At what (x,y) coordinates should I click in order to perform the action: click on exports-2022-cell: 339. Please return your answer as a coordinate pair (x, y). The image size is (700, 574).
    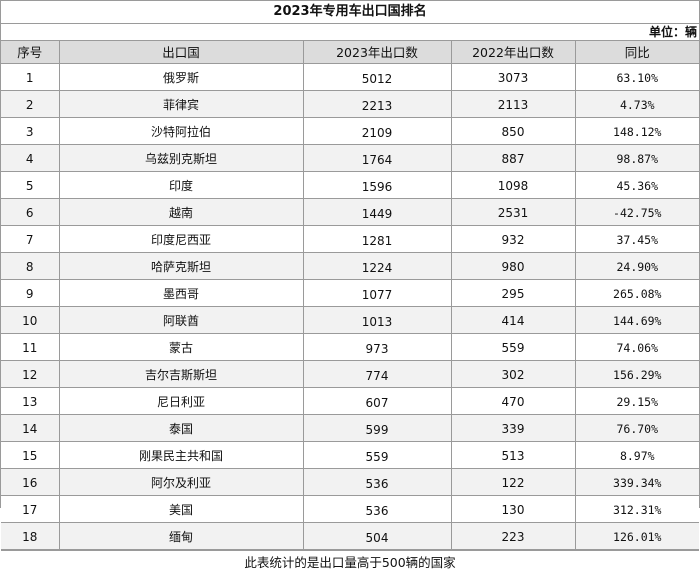
    Looking at the image, I should click on (513, 428).